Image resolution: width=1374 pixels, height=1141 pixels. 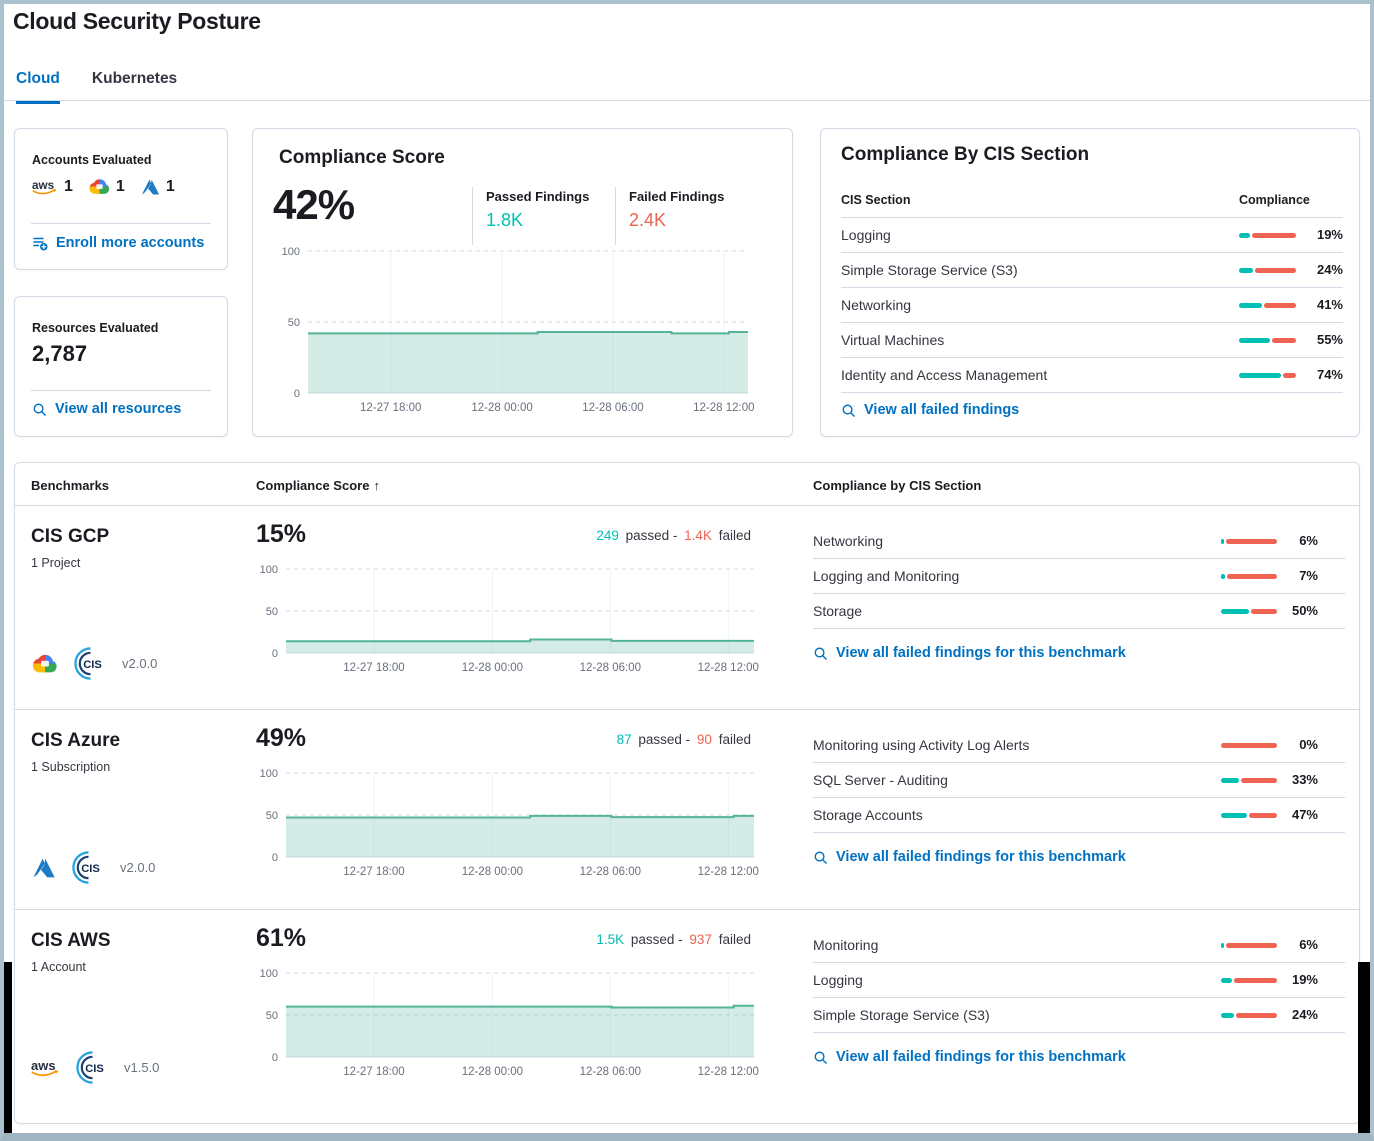 I want to click on cis-section-name: Monitoring, so click(x=846, y=945).